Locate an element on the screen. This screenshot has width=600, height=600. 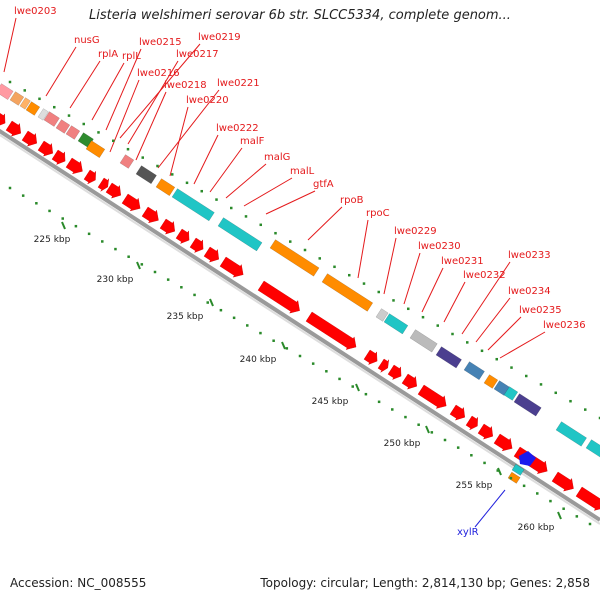
gene-label-malf: malF is located at coordinates (252, 141).